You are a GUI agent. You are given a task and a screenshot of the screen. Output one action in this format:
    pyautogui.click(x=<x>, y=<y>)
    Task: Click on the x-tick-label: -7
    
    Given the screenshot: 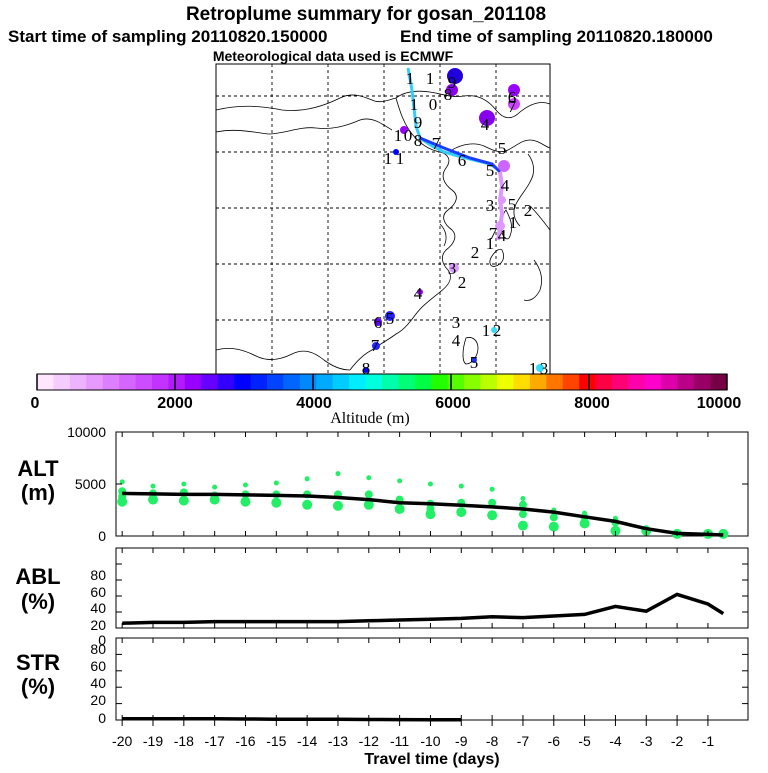 What is the action you would take?
    pyautogui.click(x=523, y=741)
    